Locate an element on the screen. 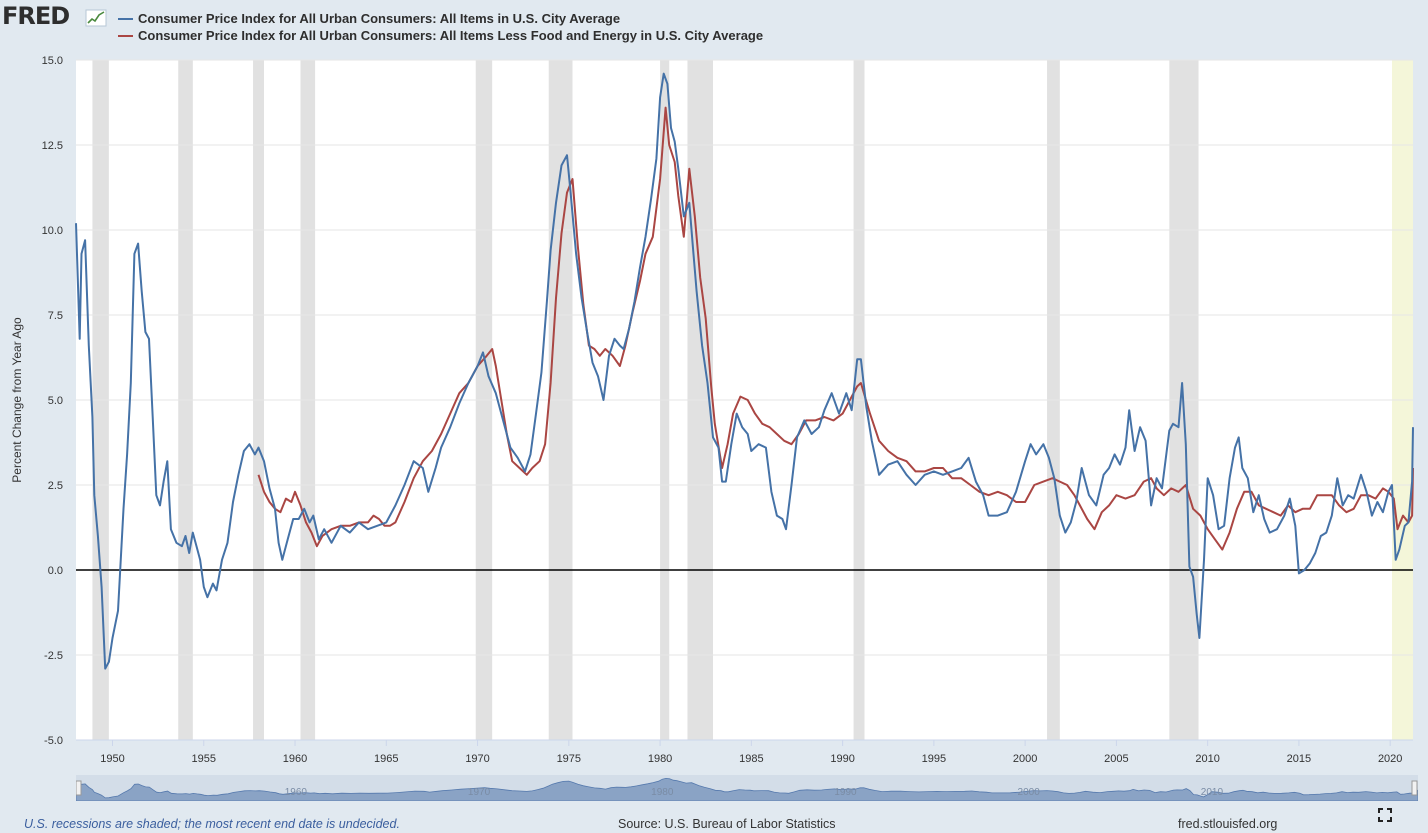 This screenshot has width=1428, height=833. date-range-navigator: 1960 1970 1980 1990 2000 2010 is located at coordinates (747, 788).